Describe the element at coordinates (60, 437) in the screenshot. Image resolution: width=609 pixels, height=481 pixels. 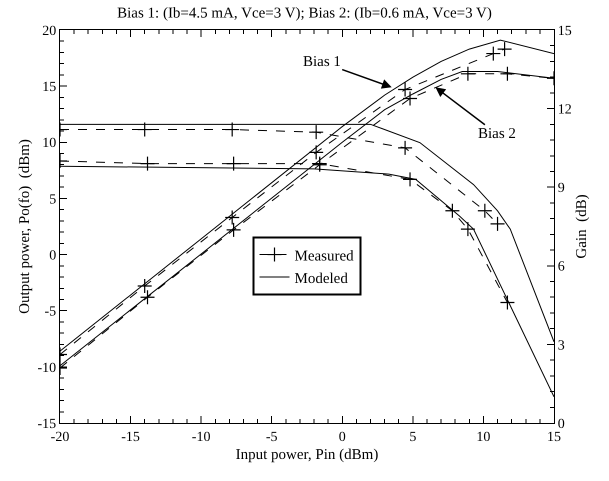
I see `x-tick-label: -20` at that location.